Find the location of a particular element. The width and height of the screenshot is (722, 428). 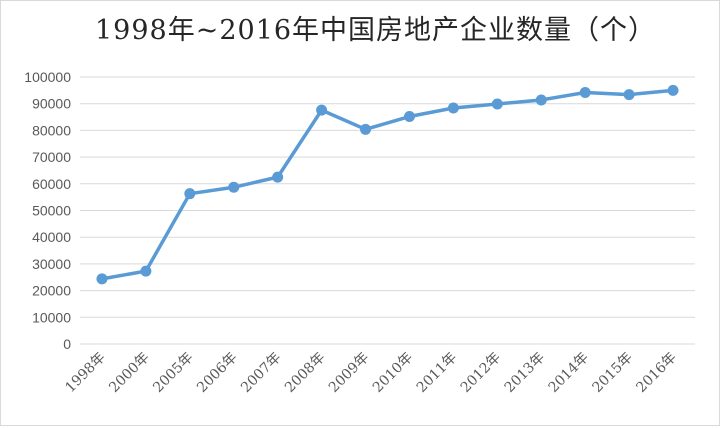

x-tick-label: 2012年 is located at coordinates (481, 373).